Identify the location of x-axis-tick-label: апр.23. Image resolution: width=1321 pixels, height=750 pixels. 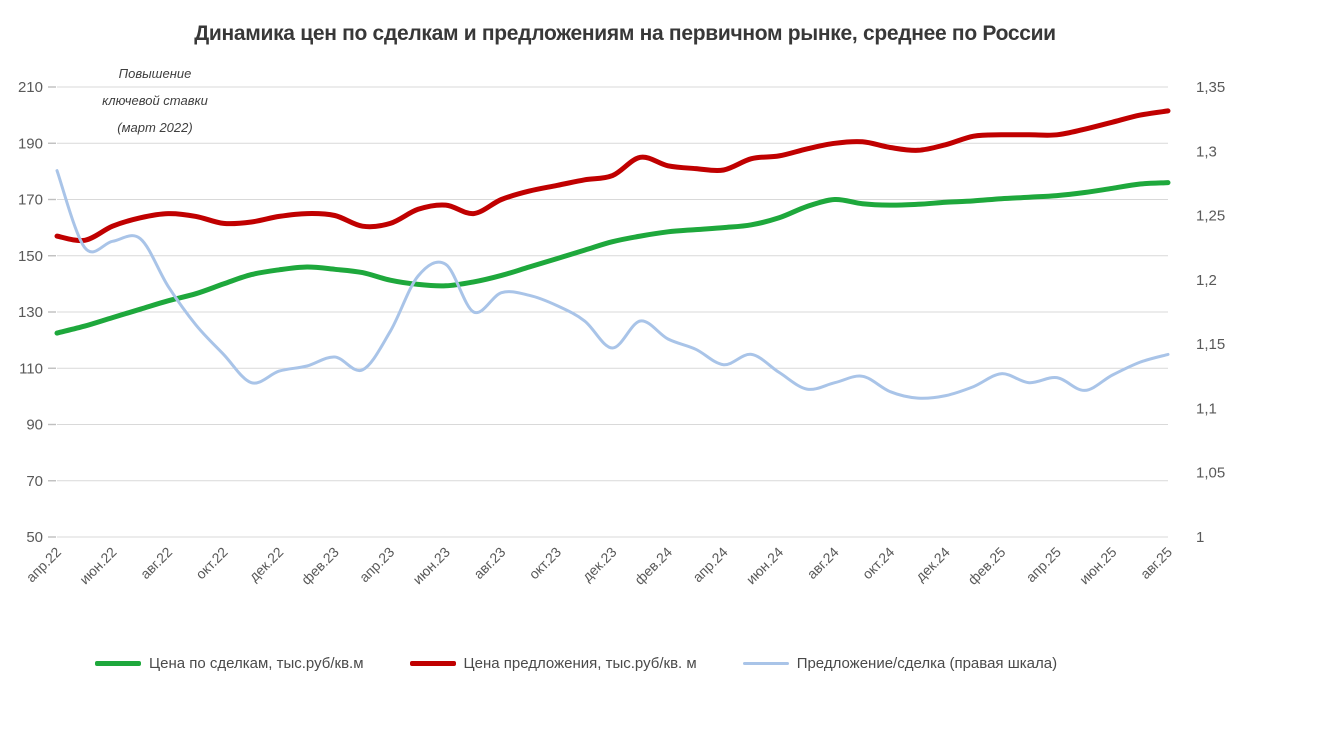
(377, 565).